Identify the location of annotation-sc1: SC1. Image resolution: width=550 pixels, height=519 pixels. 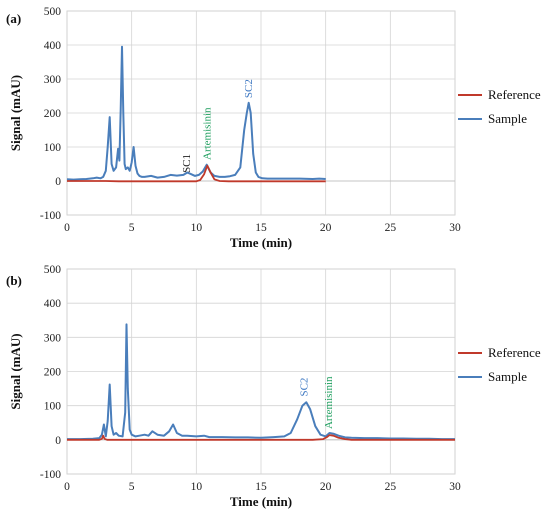
(187, 163).